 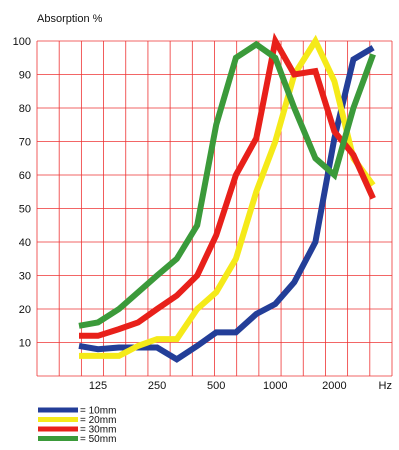 What do you see at coordinates (25, 344) in the screenshot?
I see `y-tick-label: 10` at bounding box center [25, 344].